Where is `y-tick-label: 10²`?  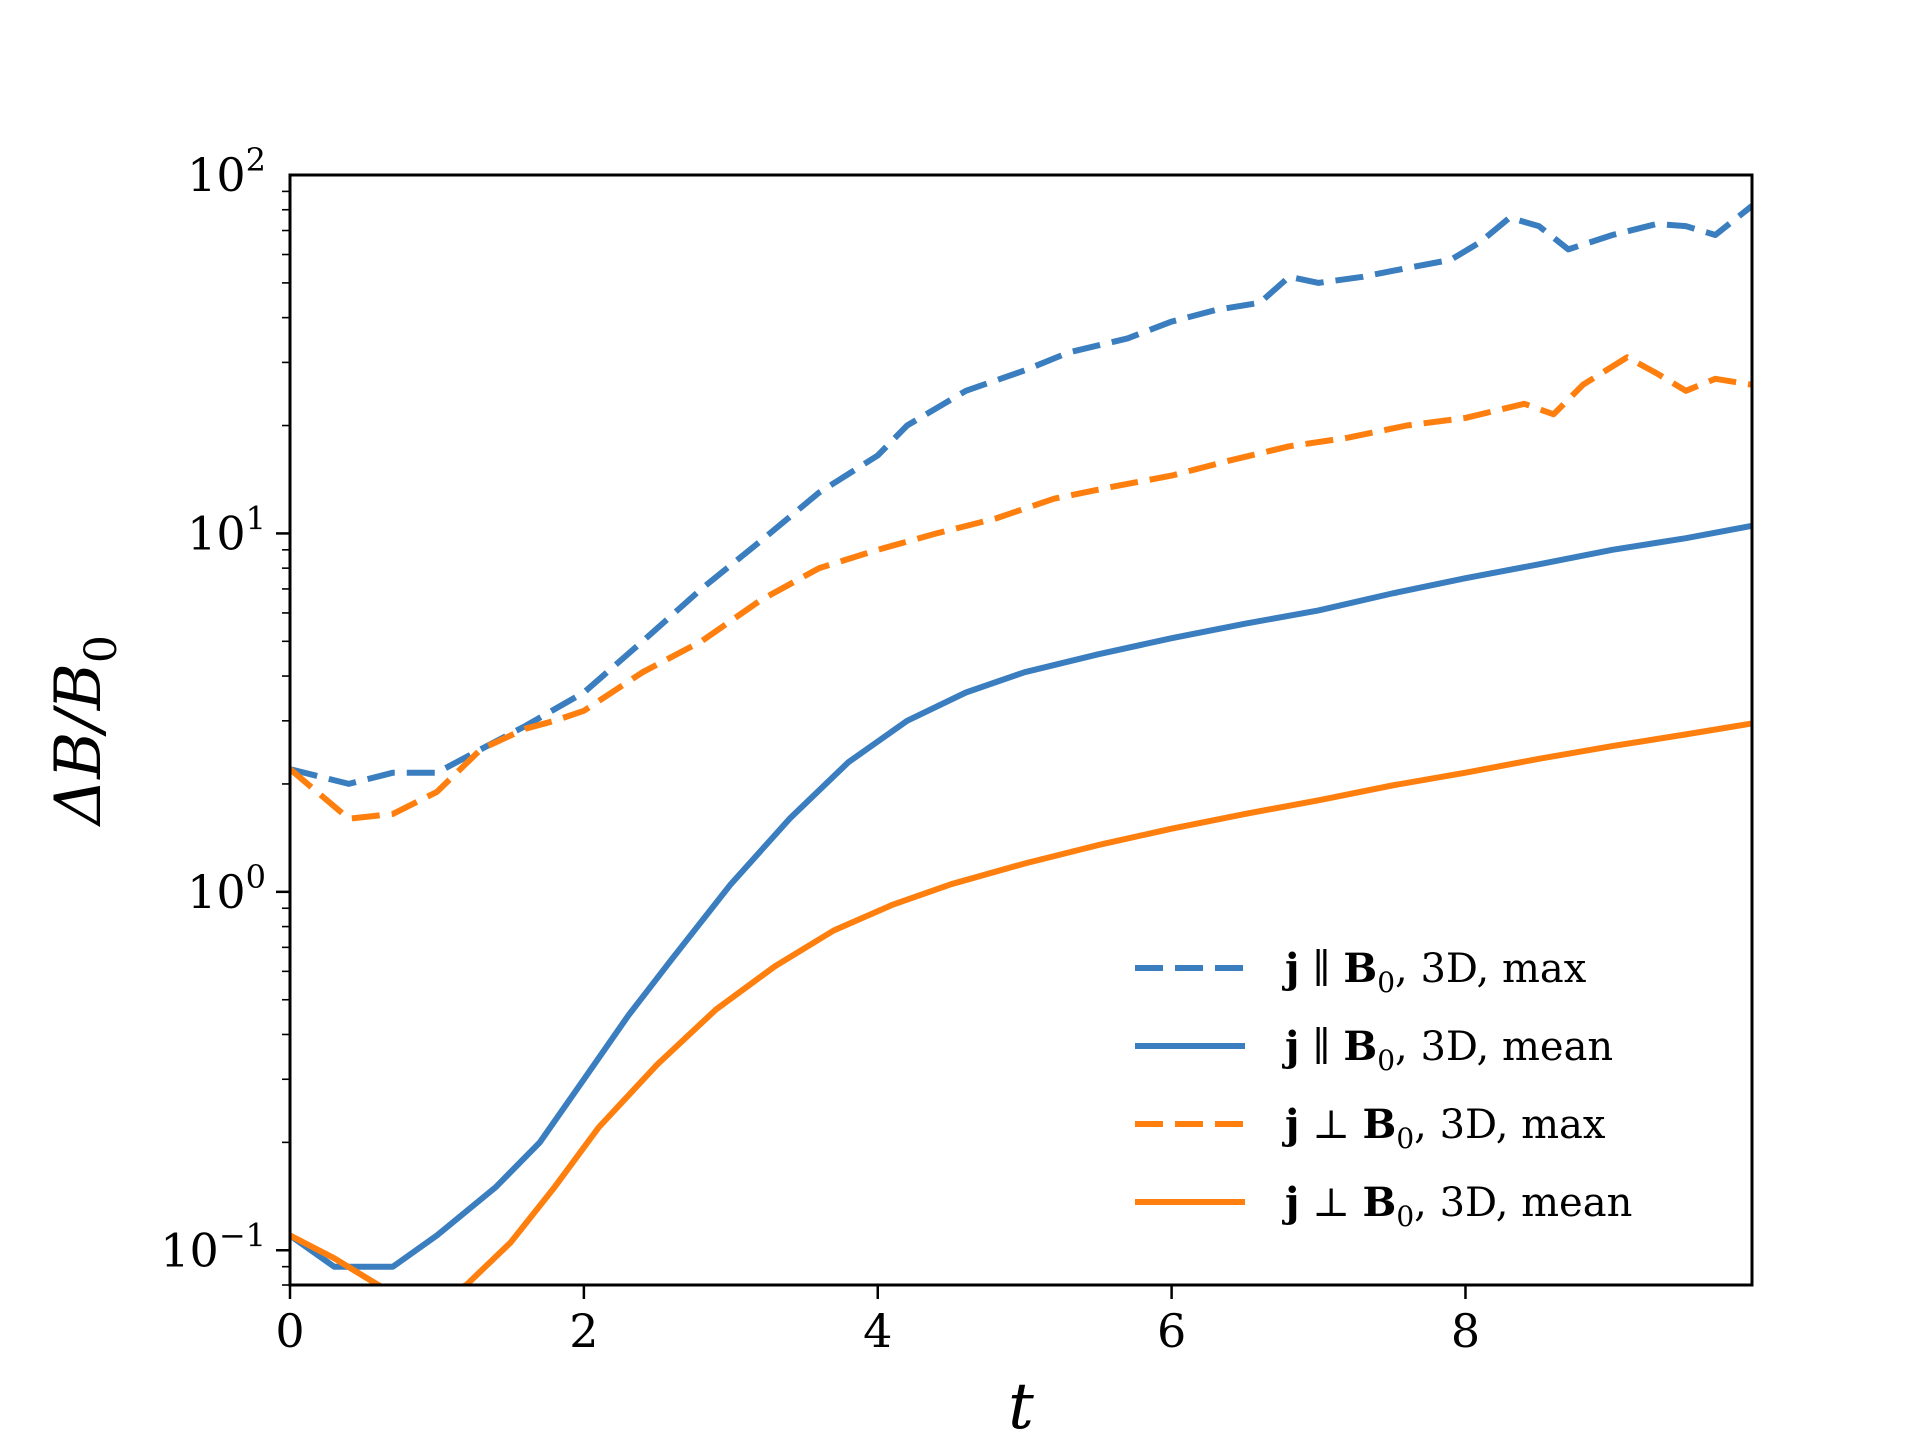
y-tick-label: 10² is located at coordinates (226, 171).